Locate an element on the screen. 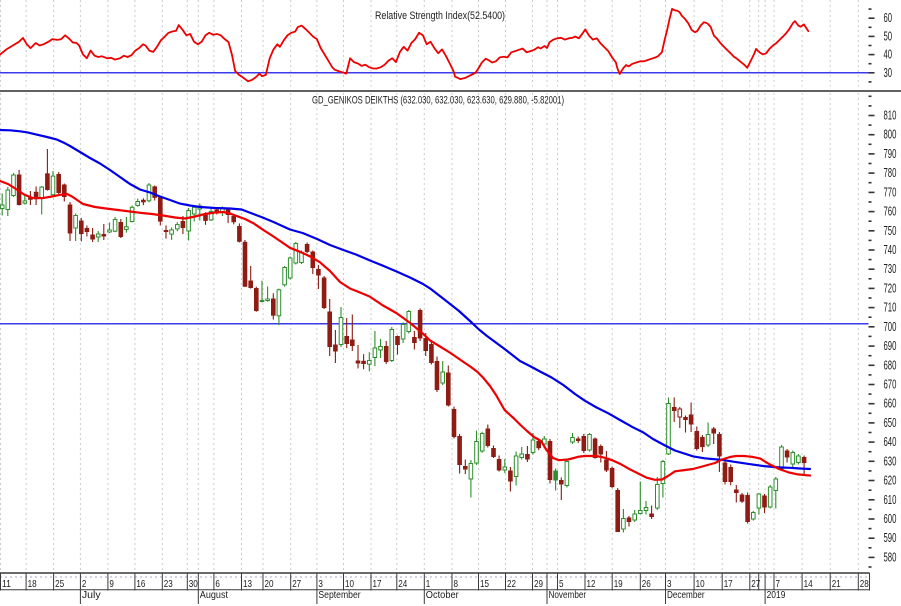 This screenshot has width=901, height=606. svg-text: 14 is located at coordinates (808, 584).